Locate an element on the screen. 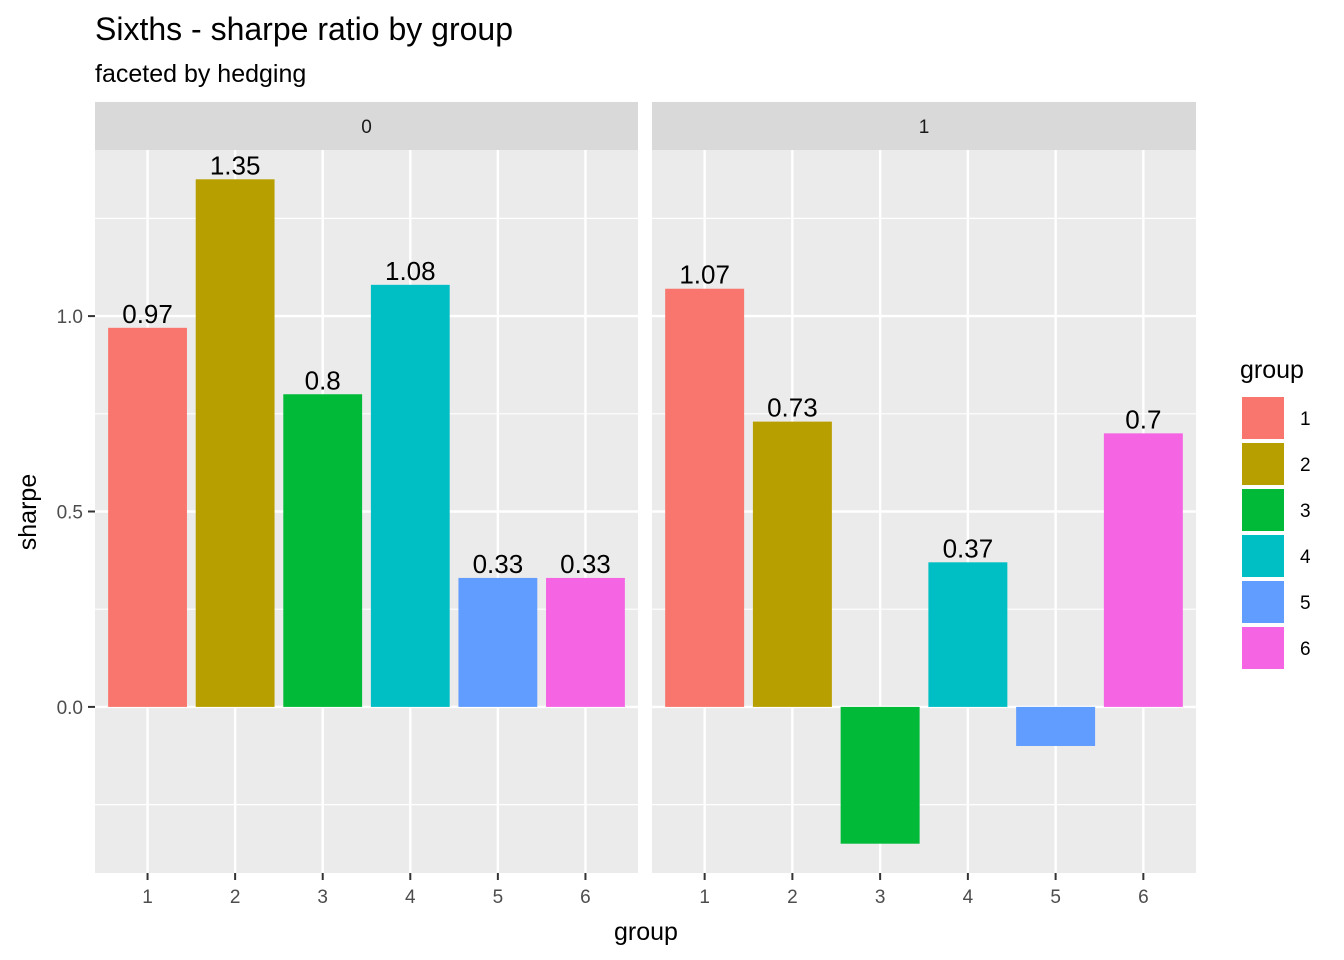 This screenshot has width=1344, height=960. y-tick-label: 0.0 is located at coordinates (70, 708).